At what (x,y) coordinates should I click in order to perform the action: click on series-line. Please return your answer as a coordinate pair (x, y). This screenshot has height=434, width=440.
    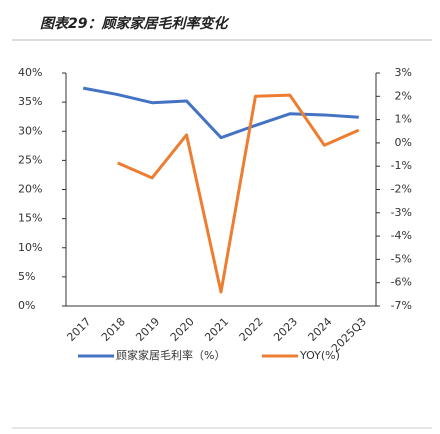
    Looking at the image, I should click on (220, 113).